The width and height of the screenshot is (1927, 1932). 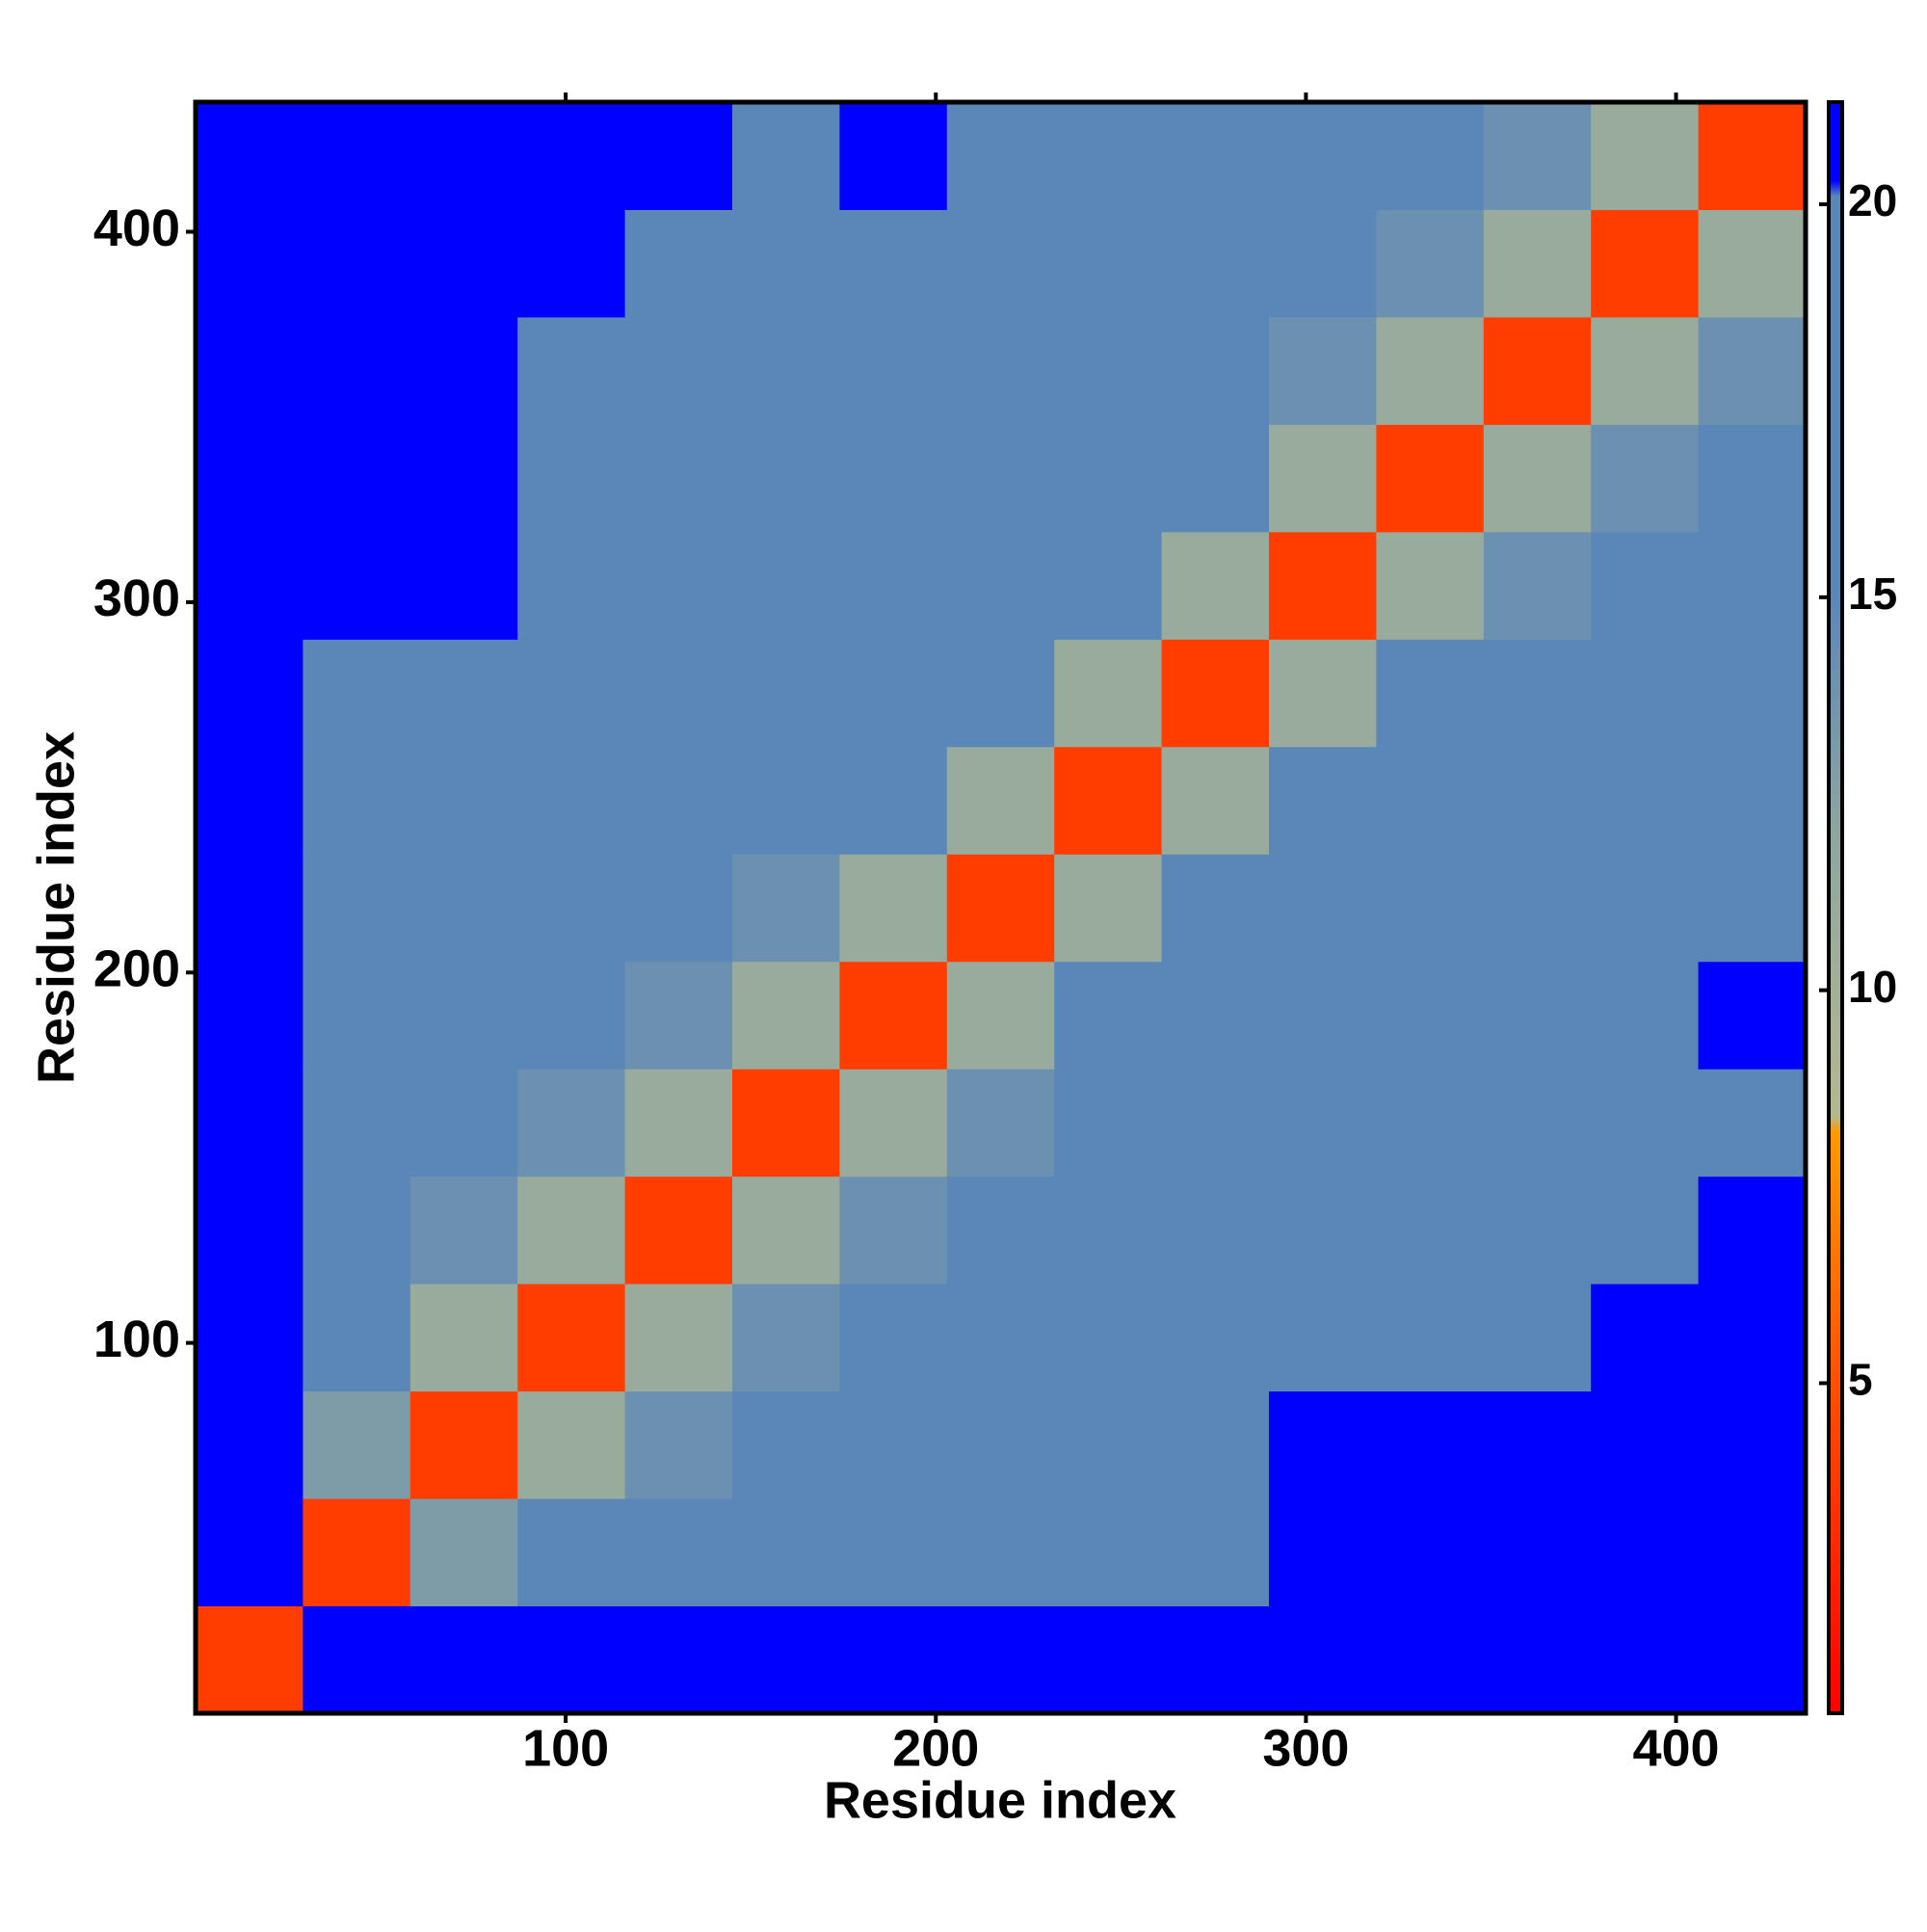 I want to click on colorbar-tick-label: 20, so click(x=1873, y=200).